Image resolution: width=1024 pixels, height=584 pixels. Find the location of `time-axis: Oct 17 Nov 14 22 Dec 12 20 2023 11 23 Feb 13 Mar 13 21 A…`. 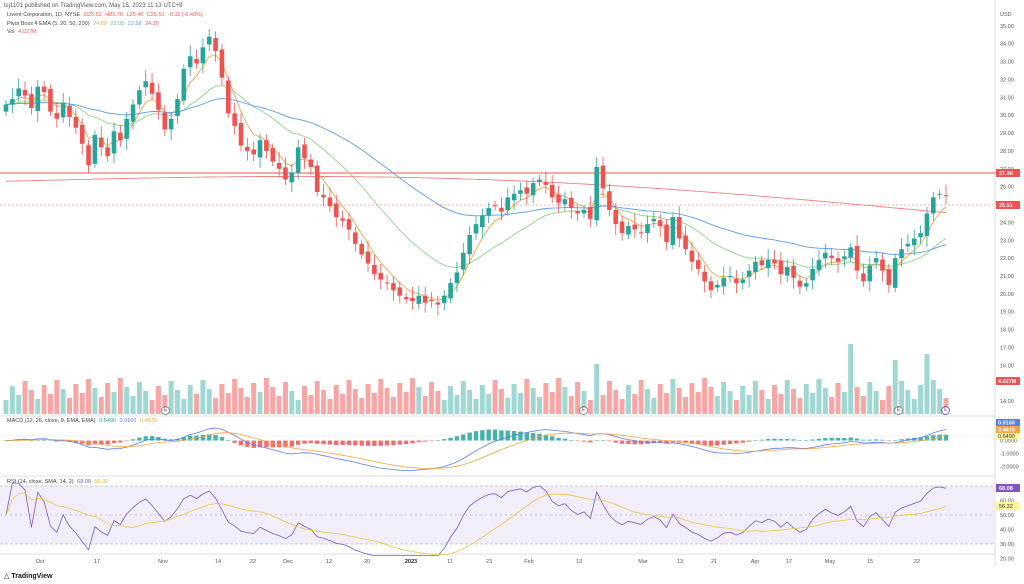

time-axis: Oct 17 Nov 14 22 Dec 12 20 2023 11 23 Feb 13 Mar 13 21 A… is located at coordinates (478, 562).